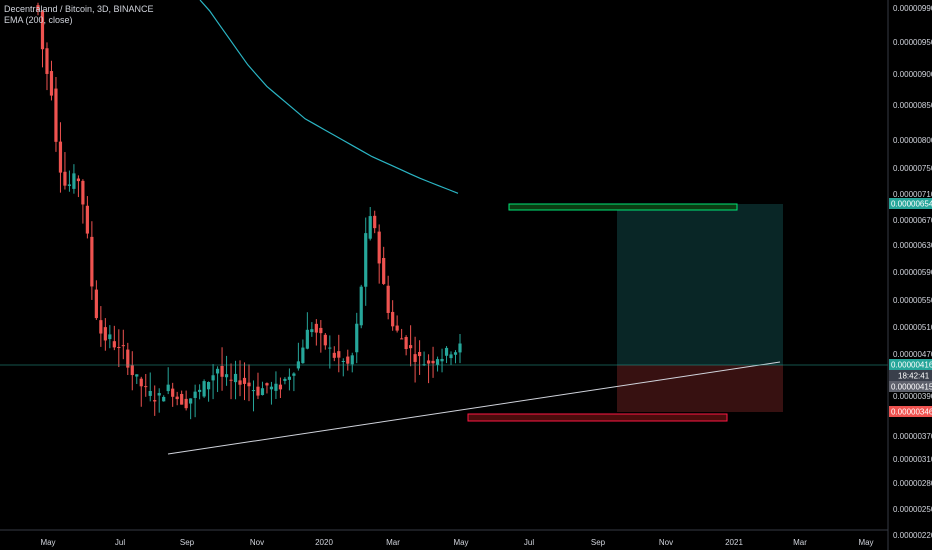 The height and width of the screenshot is (550, 932). I want to click on price-axis-label: 0.00000370, so click(912, 436).